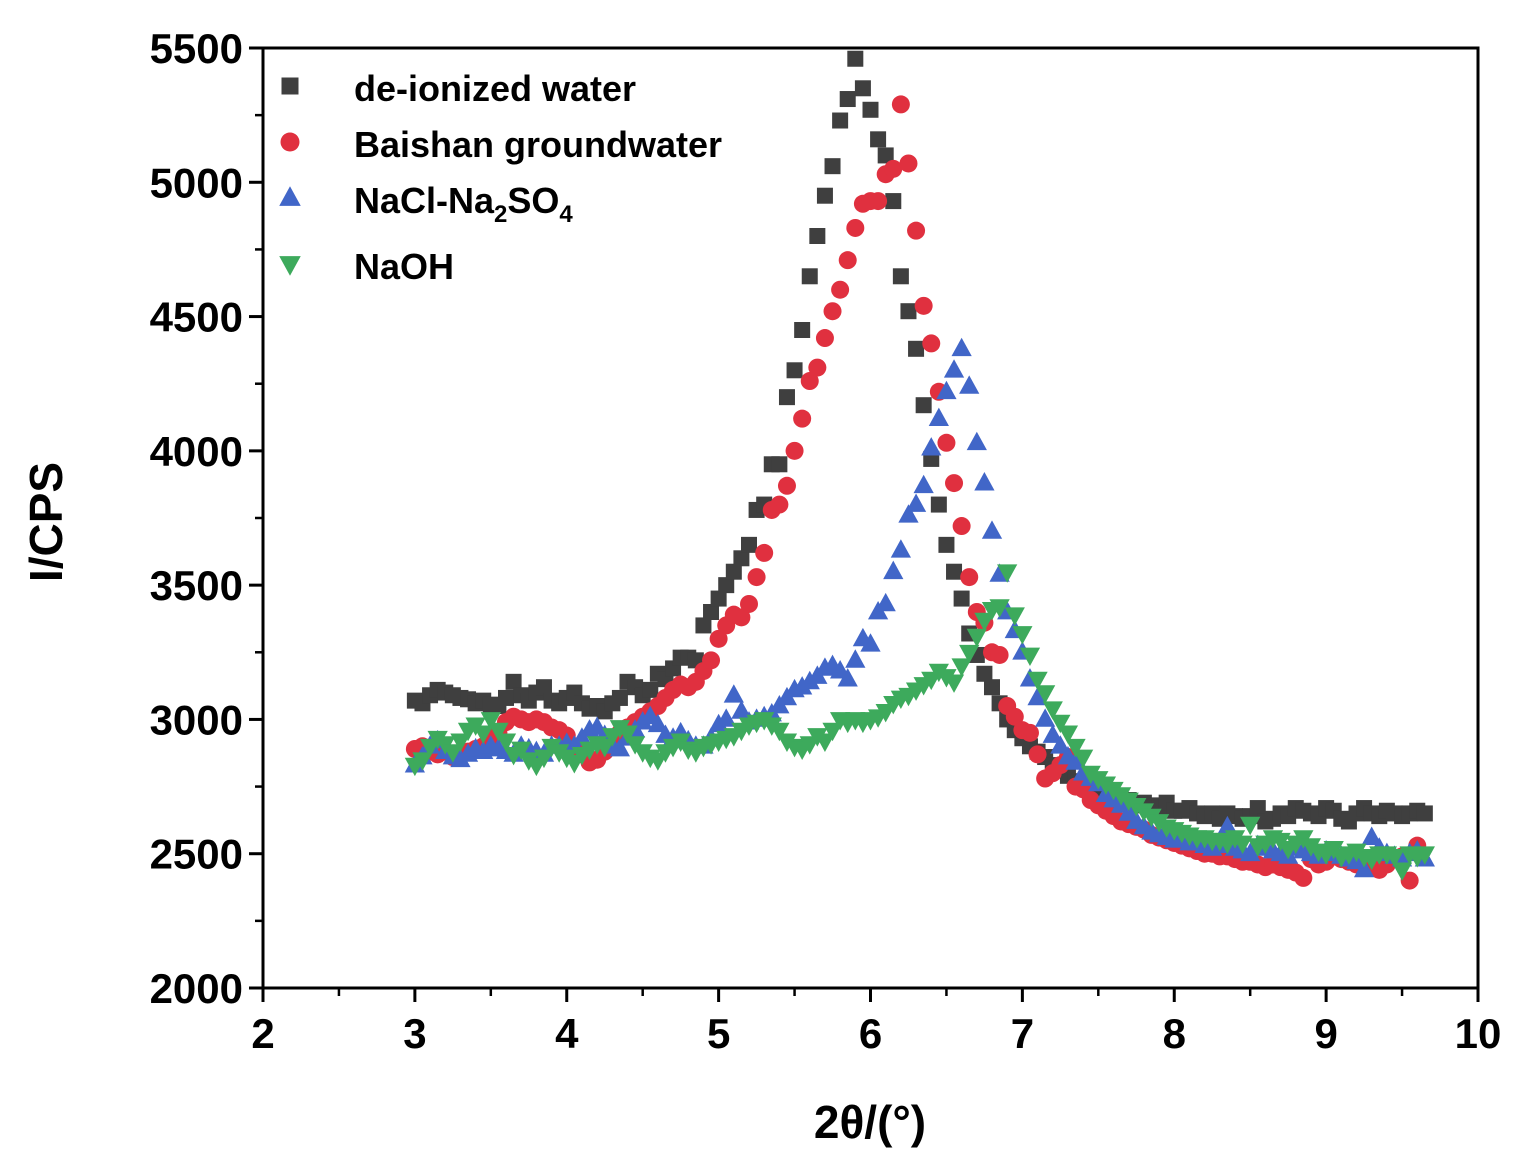 The image size is (1526, 1168). What do you see at coordinates (262, 1033) in the screenshot?
I see `x-tick-label: 2` at bounding box center [262, 1033].